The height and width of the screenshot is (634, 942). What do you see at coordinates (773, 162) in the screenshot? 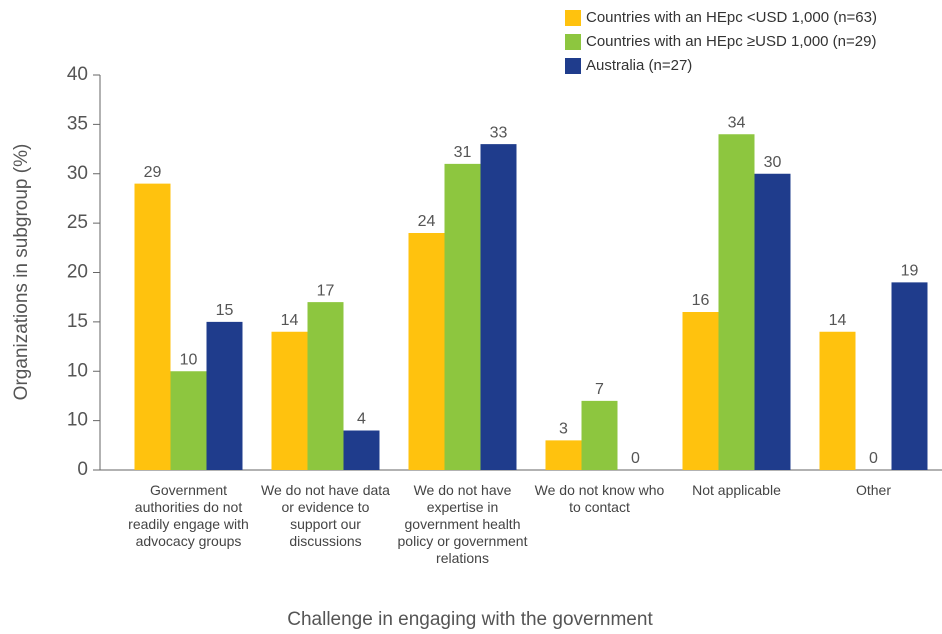
I see `data-label: 30` at bounding box center [773, 162].